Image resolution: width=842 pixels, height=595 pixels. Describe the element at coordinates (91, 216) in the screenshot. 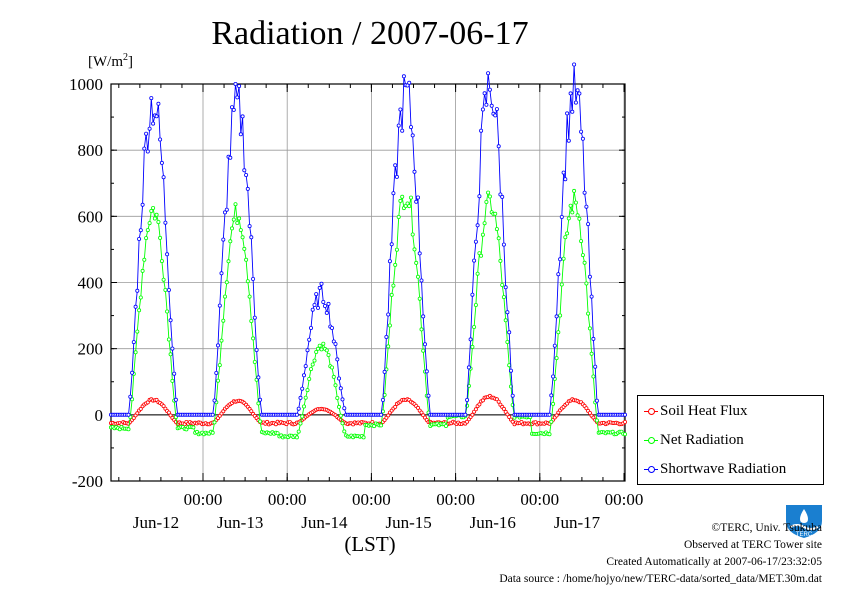

I see `y-tick-label: 600` at that location.